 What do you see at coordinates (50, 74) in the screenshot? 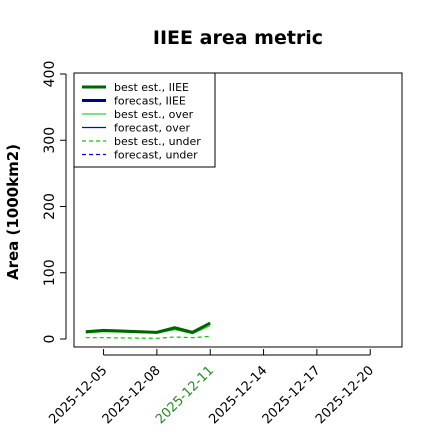
I see `y-tick-label: 400` at bounding box center [50, 74].